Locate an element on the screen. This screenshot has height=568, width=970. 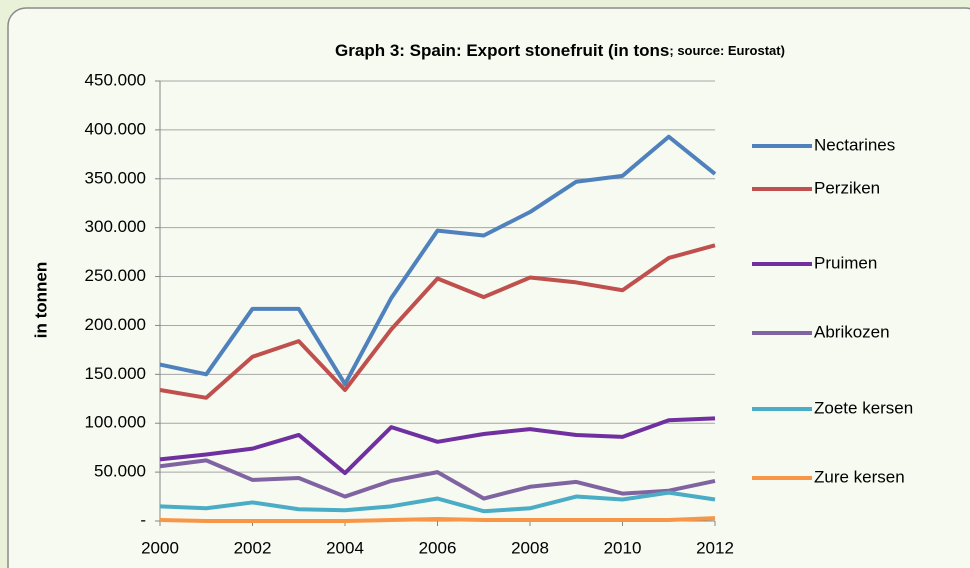
y-axis-label: in tonnen is located at coordinates (40, 300).